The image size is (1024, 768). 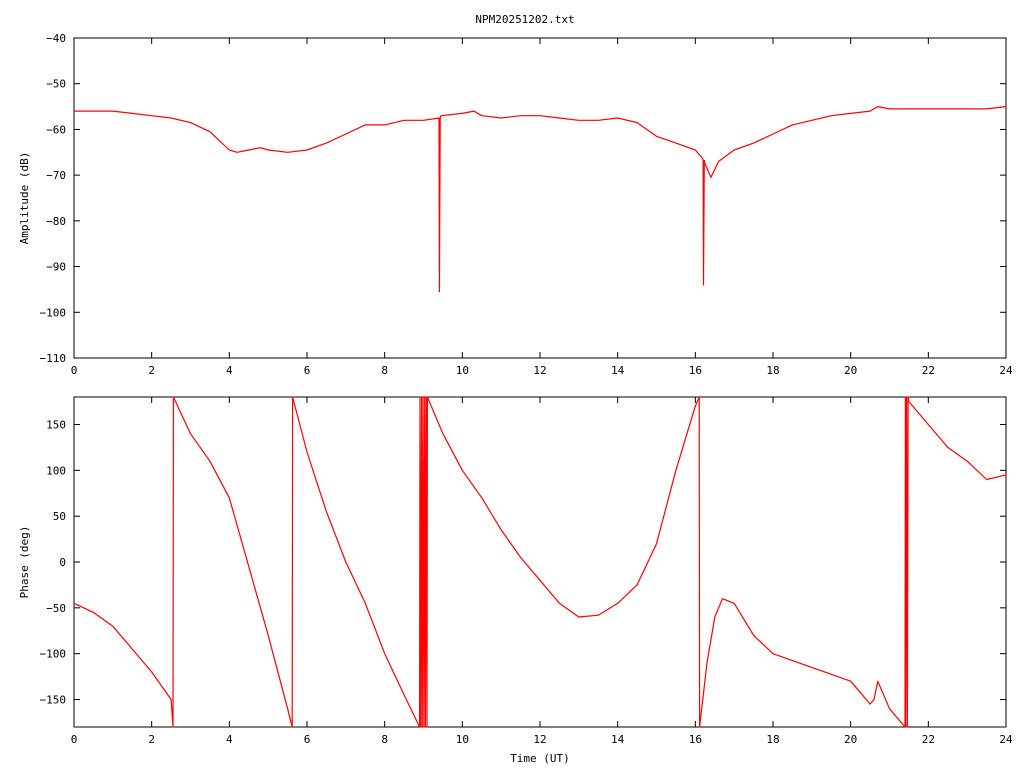 I want to click on amplitude-y-tick-label: −100, so click(x=53, y=312).